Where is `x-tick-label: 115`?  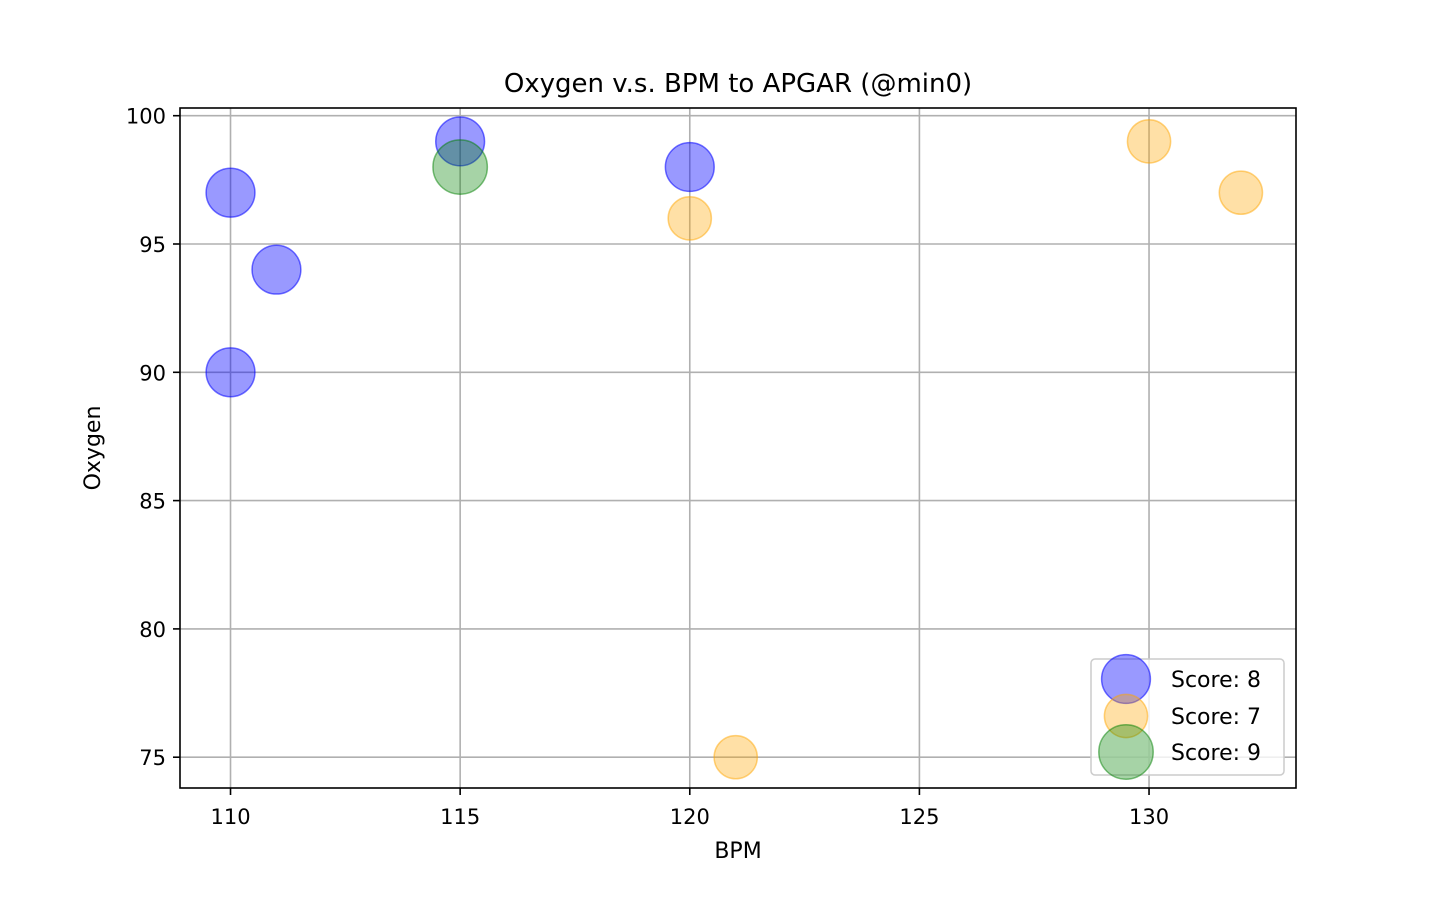 x-tick-label: 115 is located at coordinates (460, 817).